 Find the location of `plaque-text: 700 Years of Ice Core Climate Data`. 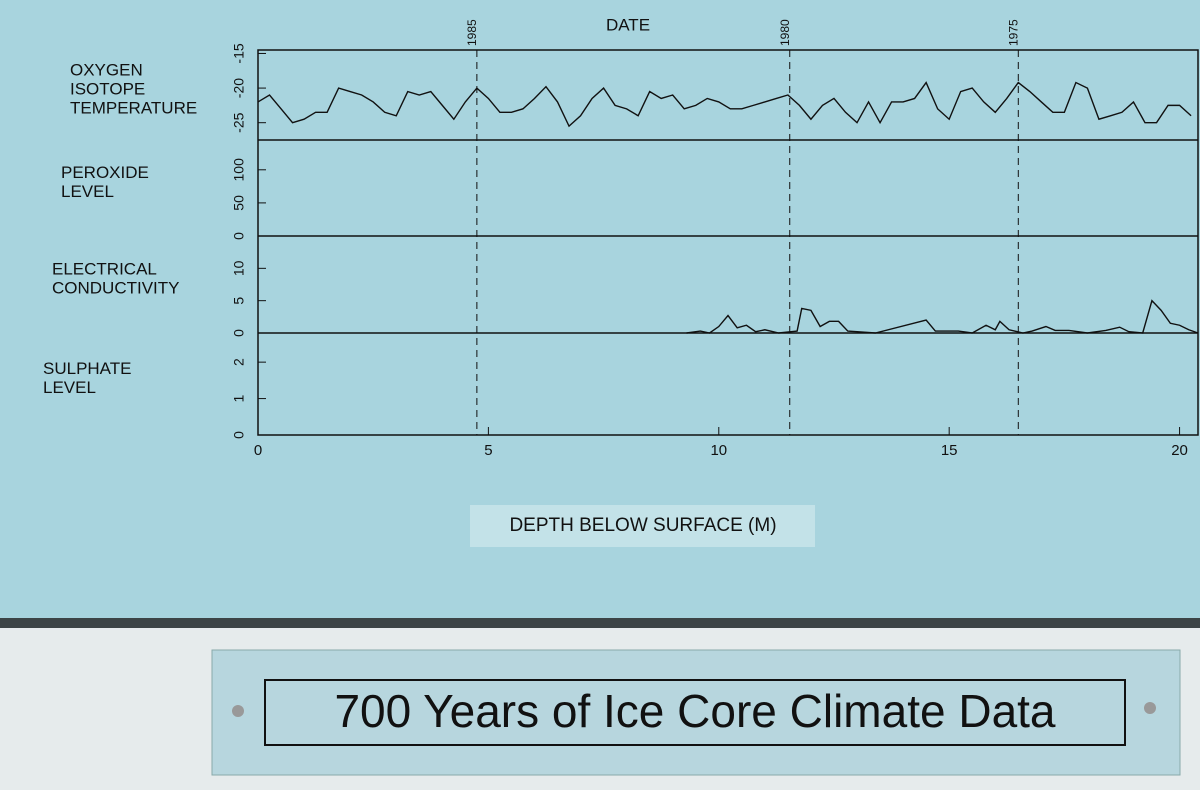

plaque-text: 700 Years of Ice Core Climate Data is located at coordinates (694, 711).